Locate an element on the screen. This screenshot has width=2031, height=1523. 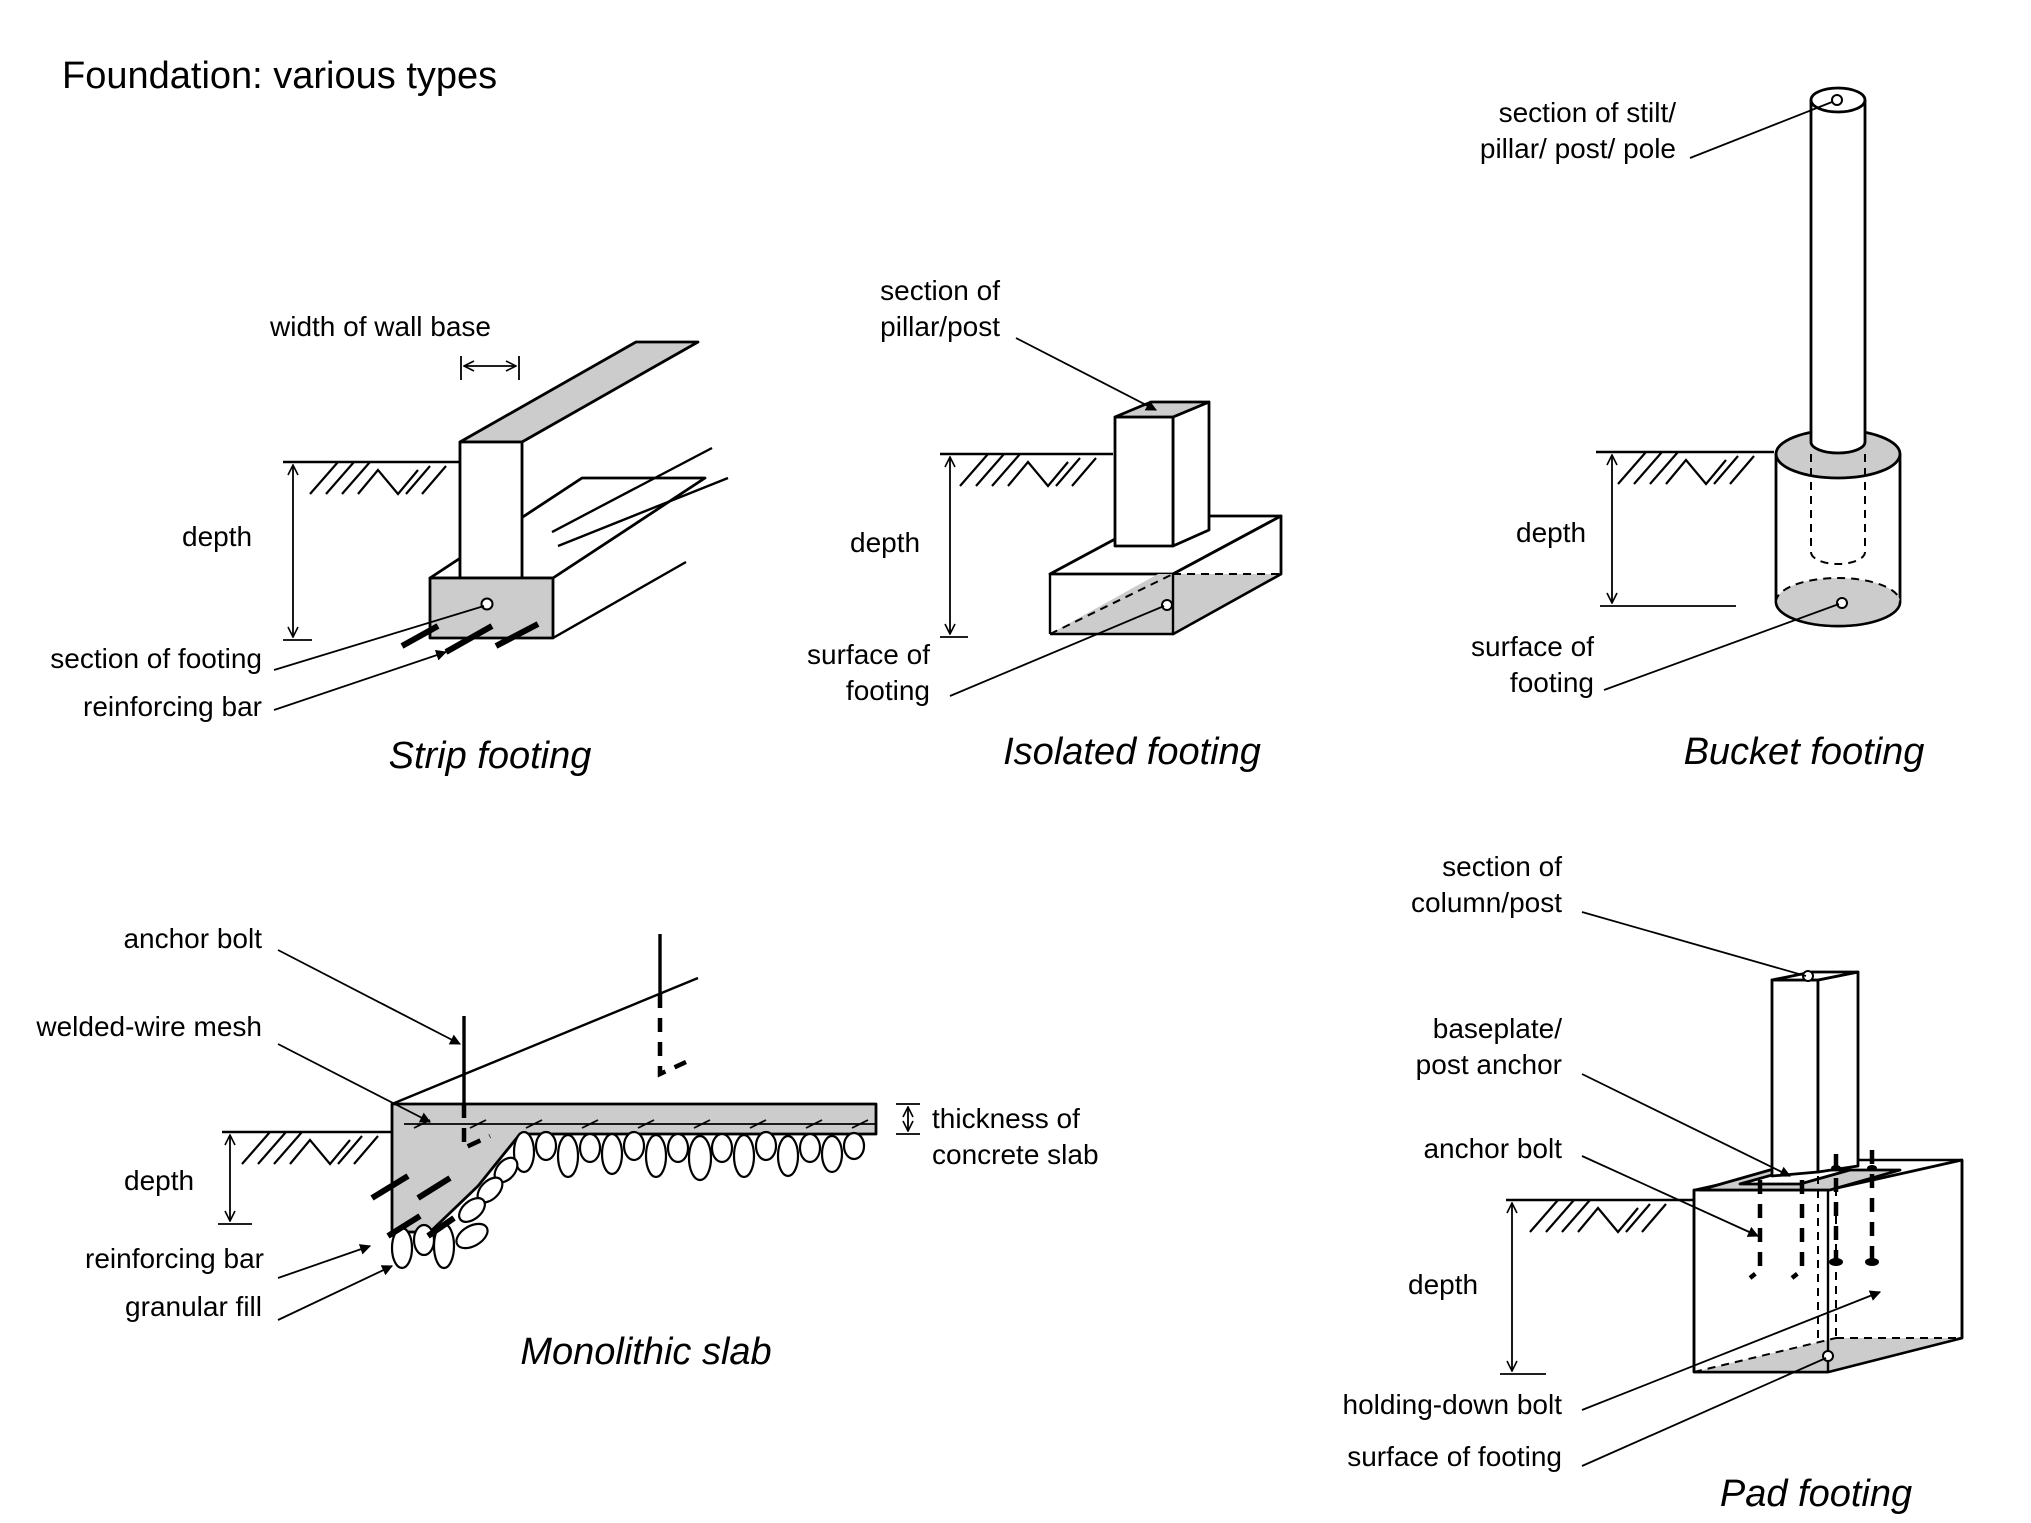
bucket-ground-line is located at coordinates (1685, 468).